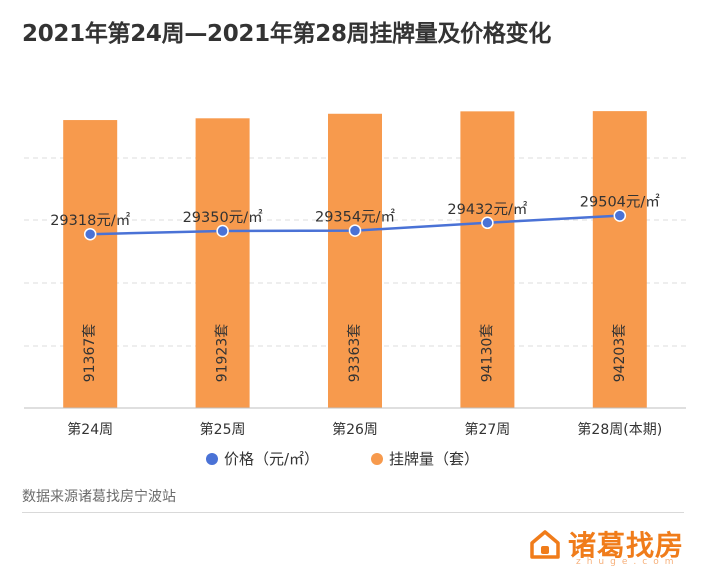  I want to click on x-tick-label: 第28周(本期), so click(619, 429).